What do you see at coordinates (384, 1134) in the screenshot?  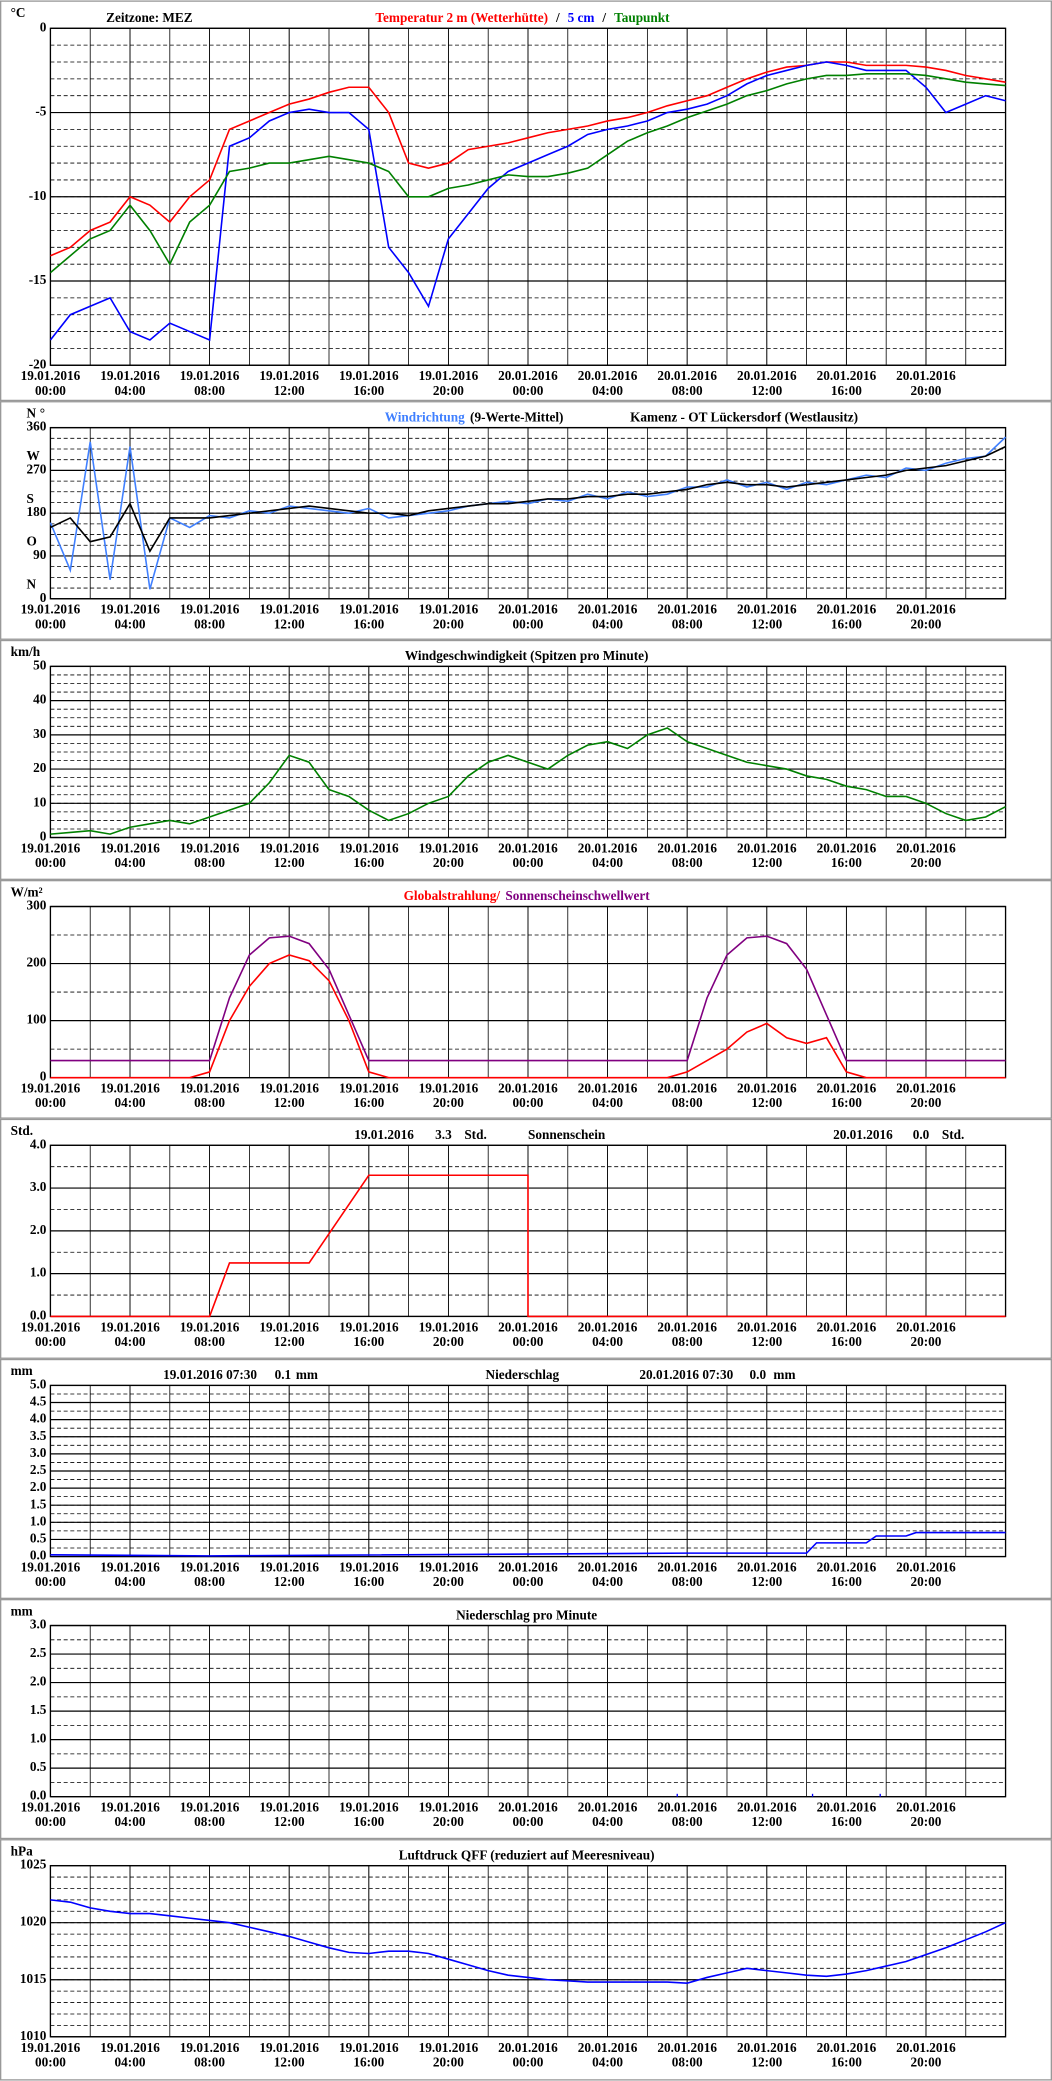 I see `summary-date: 19.01.2016` at bounding box center [384, 1134].